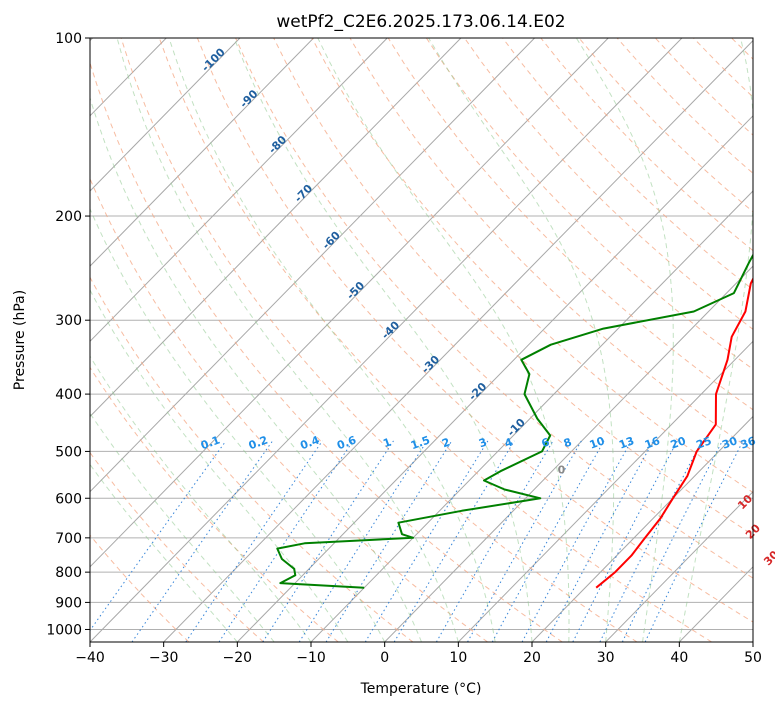 Image resolution: width=775 pixels, height=708 pixels. I want to click on y-tick-label: 600, so click(68, 499).